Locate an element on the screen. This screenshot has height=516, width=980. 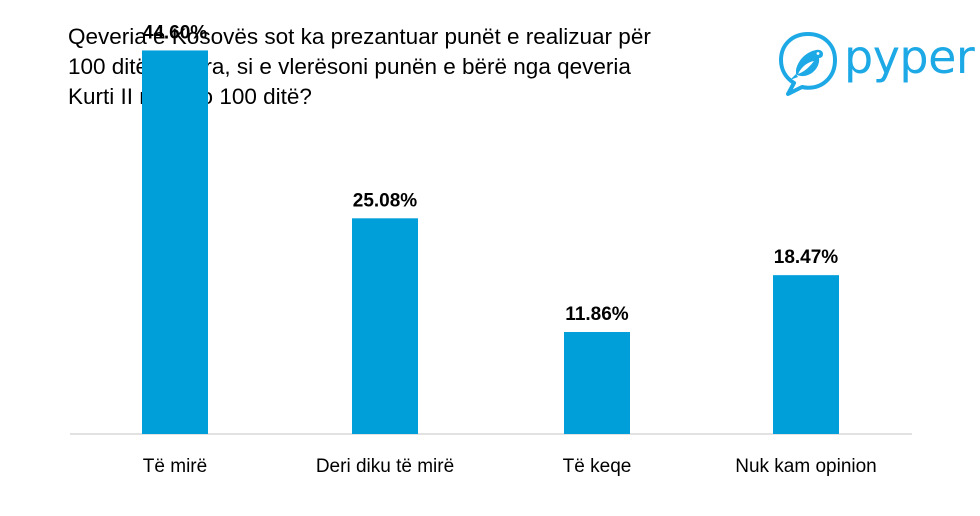
value-label-0: 44.60% is located at coordinates (175, 32).